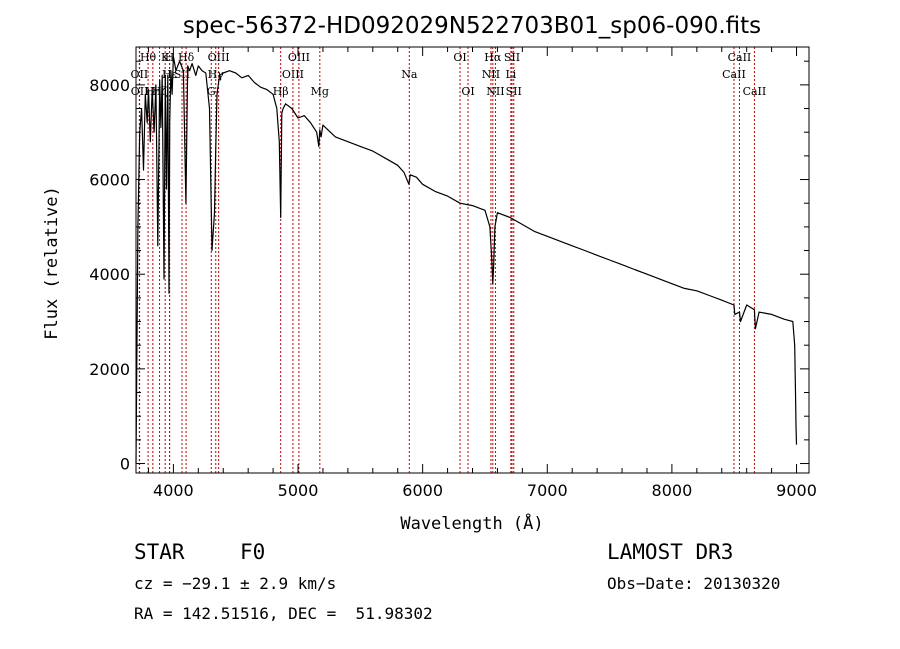 Image resolution: width=900 pixels, height=649 pixels. I want to click on x-tick-label: 4000, so click(173, 490).